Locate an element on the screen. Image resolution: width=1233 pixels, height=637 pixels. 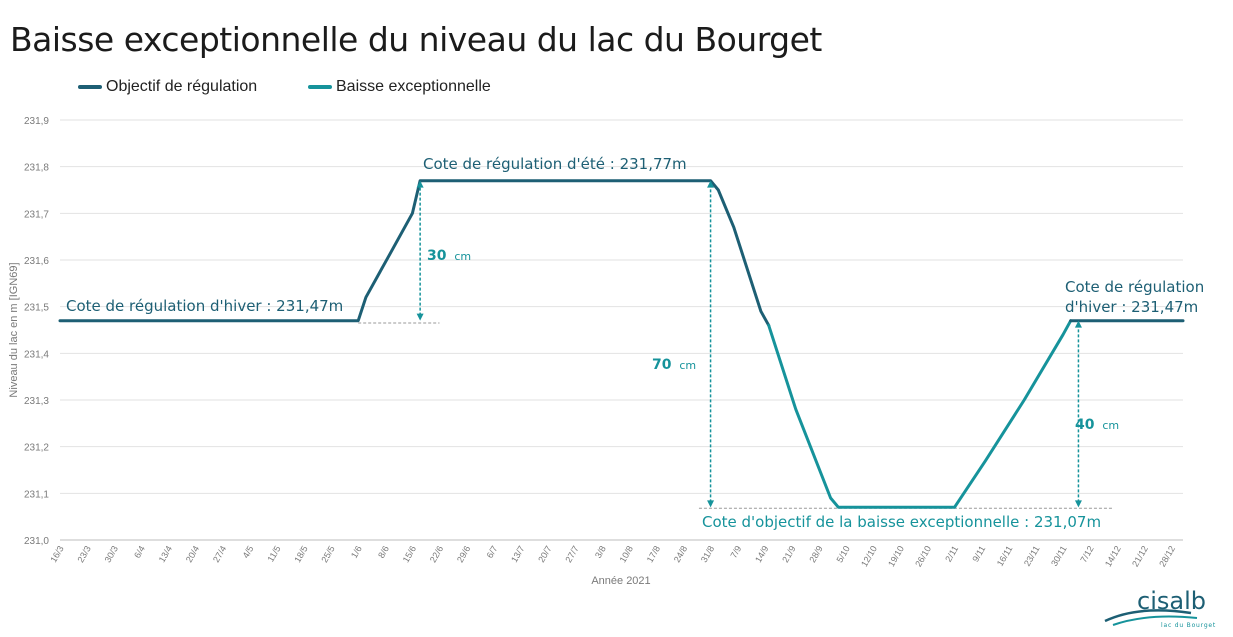
x-tick-label: 27/4 is located at coordinates (219, 554).